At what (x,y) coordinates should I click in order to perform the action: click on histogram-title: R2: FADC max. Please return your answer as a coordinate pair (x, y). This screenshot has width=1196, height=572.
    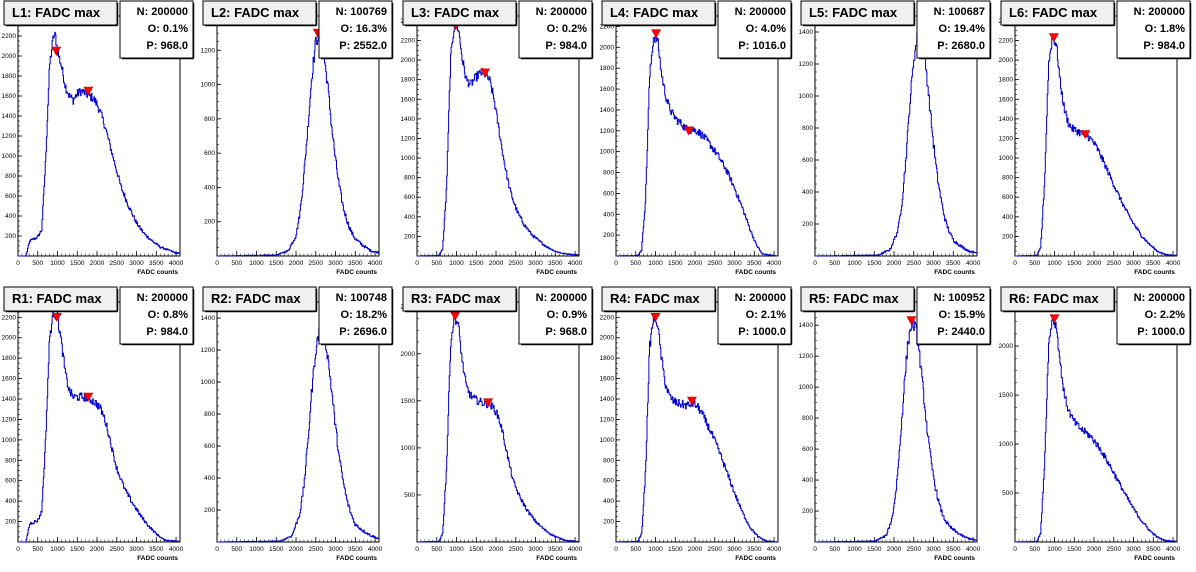
    Looking at the image, I should click on (256, 298).